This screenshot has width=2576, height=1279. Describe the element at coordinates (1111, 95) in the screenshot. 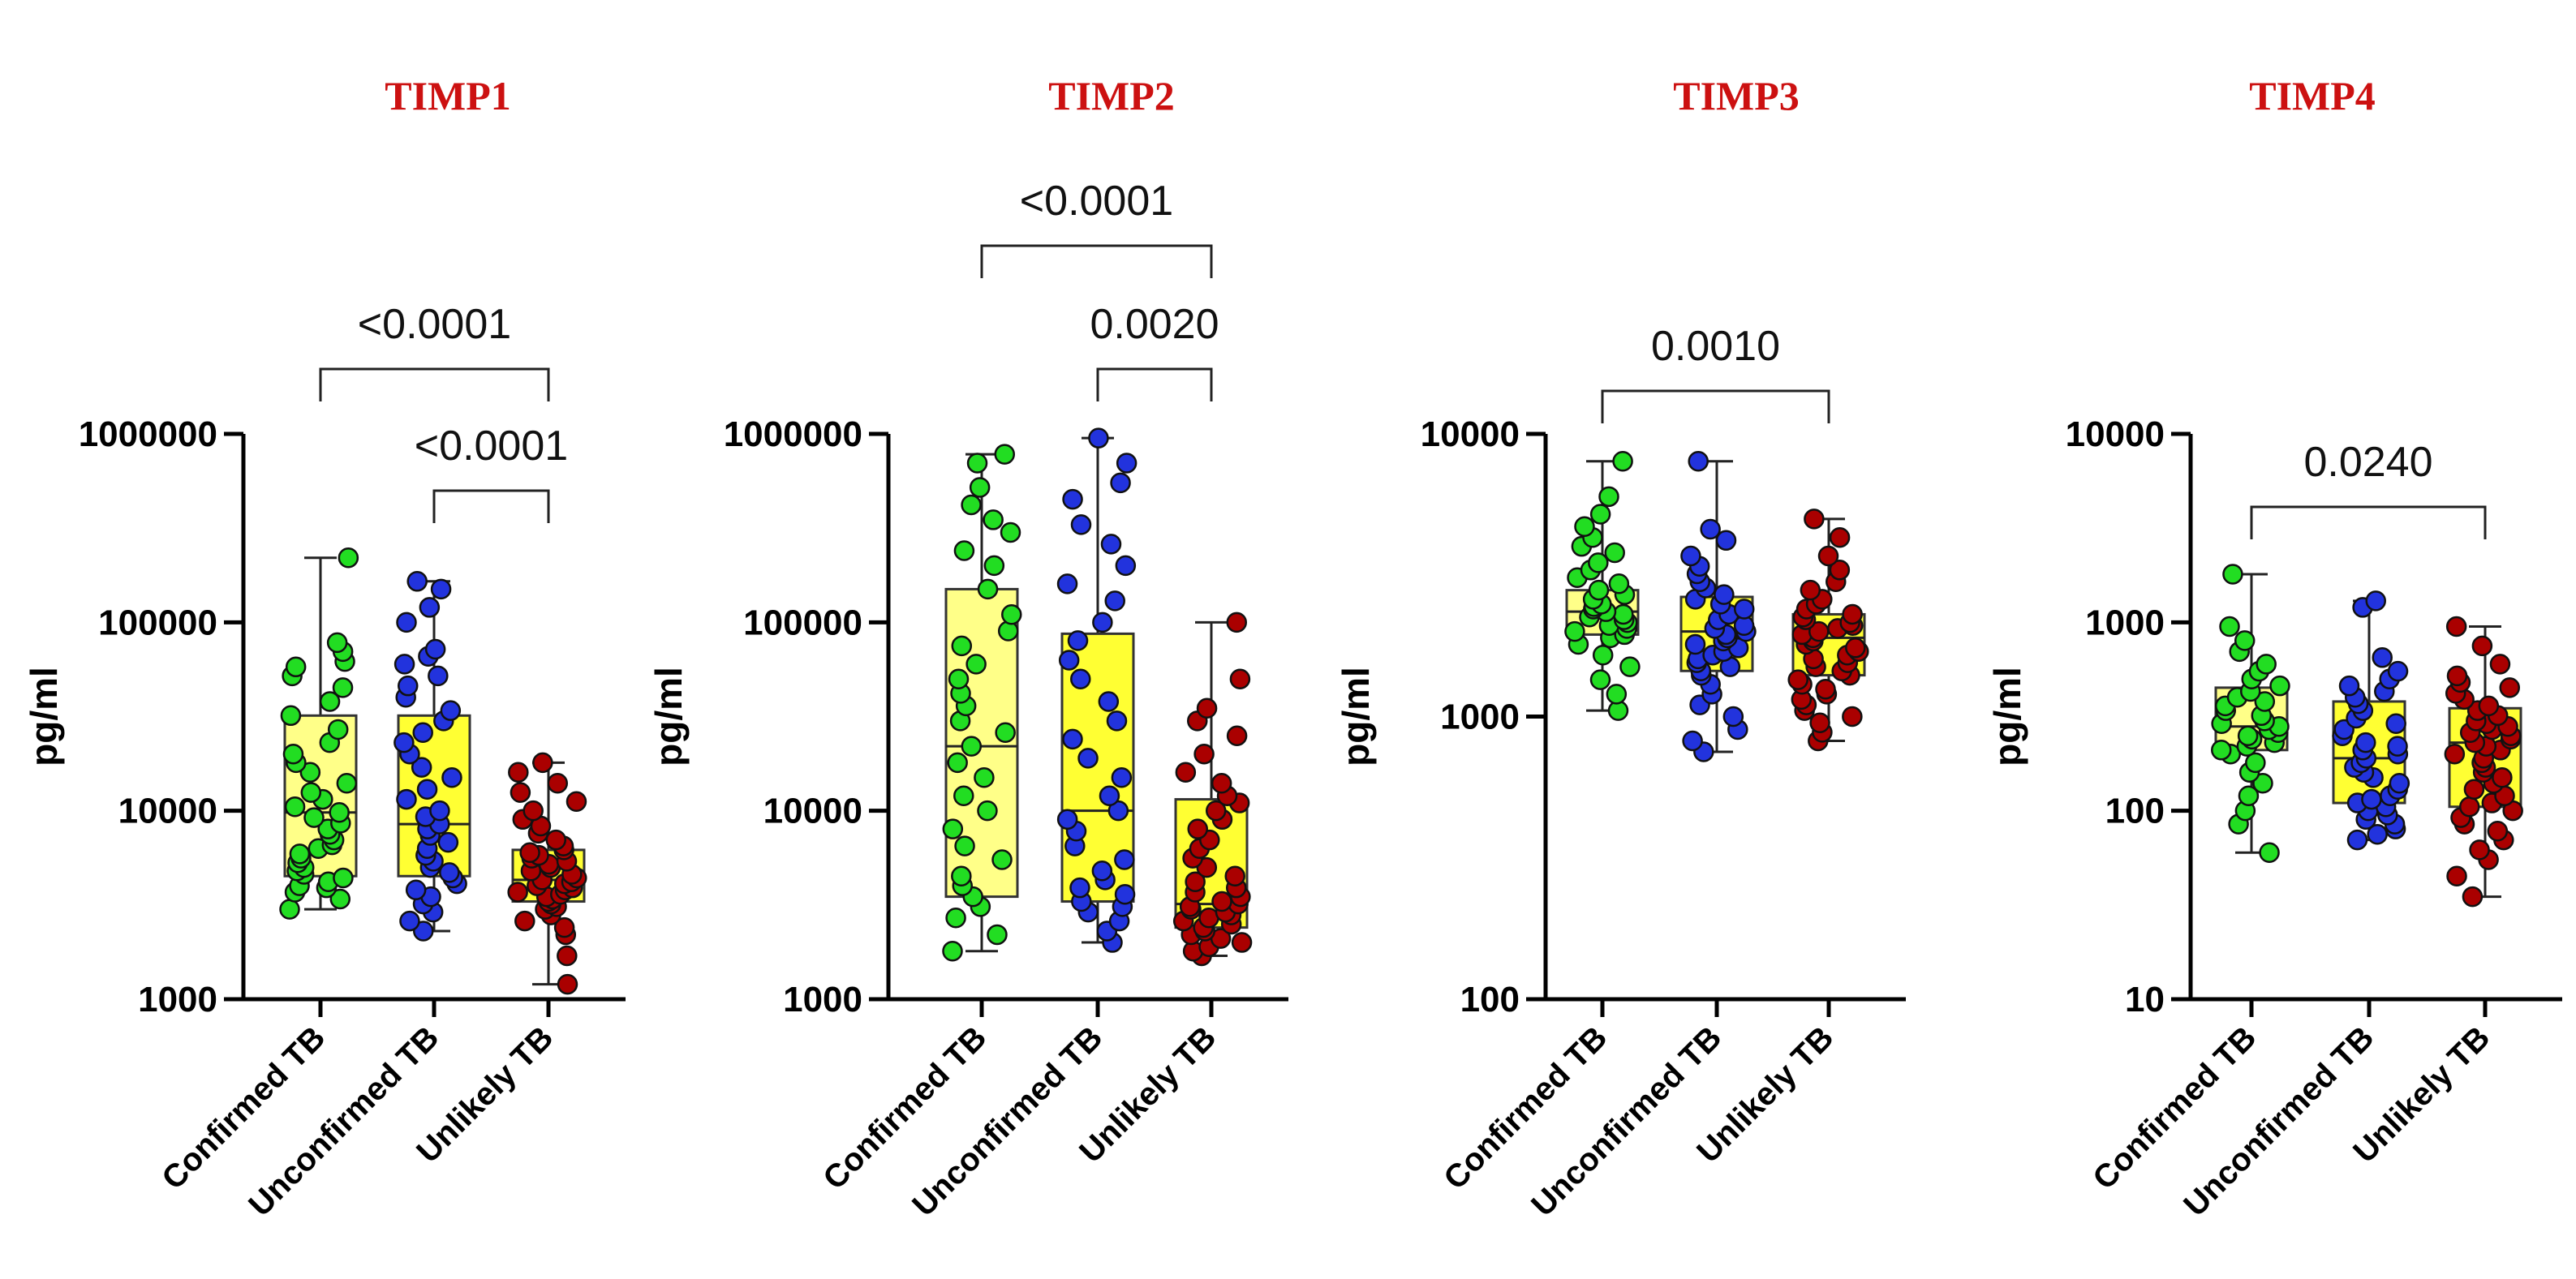

I see `panel-title: TIMP2` at that location.